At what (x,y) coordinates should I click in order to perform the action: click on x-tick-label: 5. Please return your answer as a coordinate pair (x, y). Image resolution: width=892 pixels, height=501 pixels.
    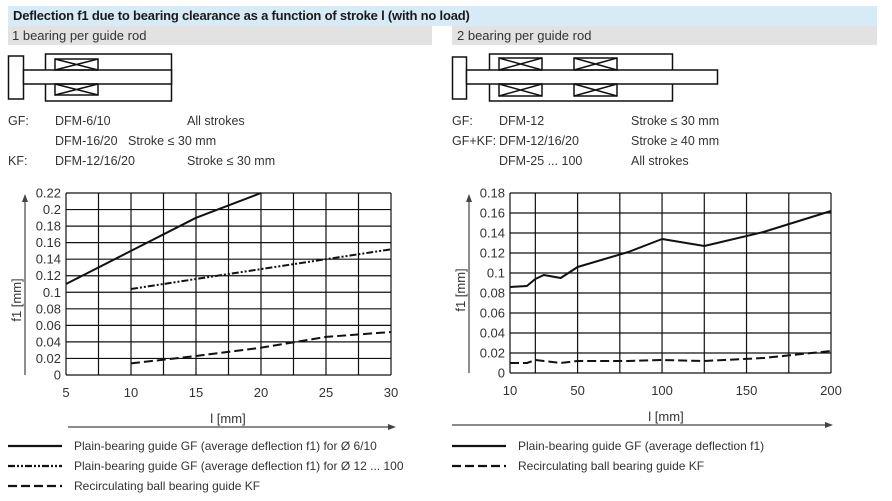
    Looking at the image, I should click on (65, 392).